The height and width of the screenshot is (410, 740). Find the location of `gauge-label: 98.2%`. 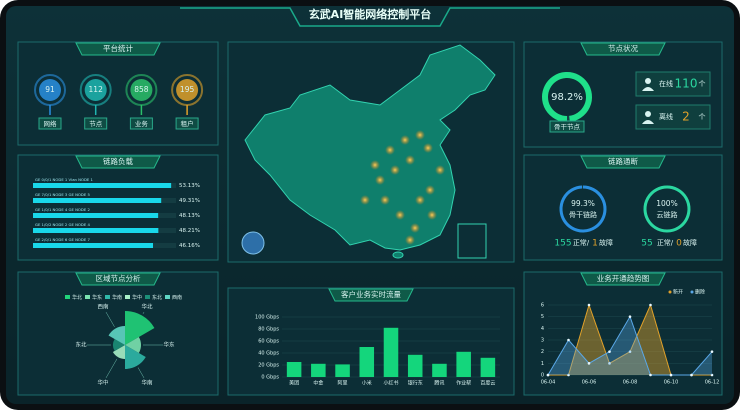

gauge-label: 98.2% is located at coordinates (567, 97).